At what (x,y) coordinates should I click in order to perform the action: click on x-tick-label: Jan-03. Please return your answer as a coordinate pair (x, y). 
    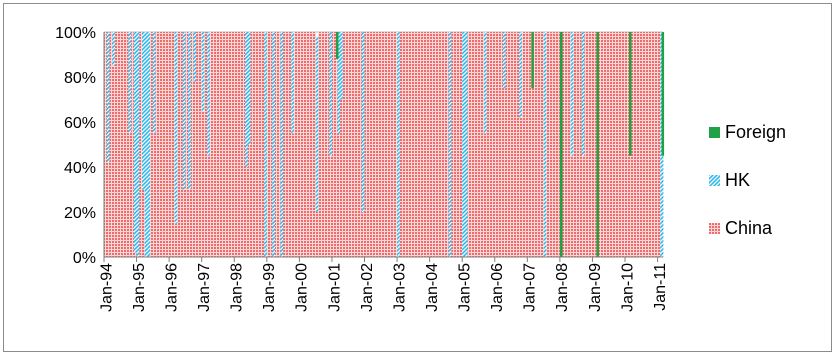
    Looking at the image, I should click on (399, 287).